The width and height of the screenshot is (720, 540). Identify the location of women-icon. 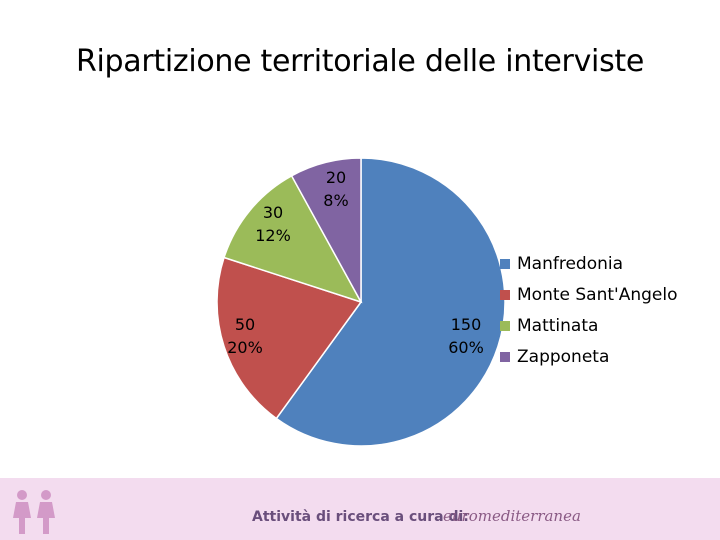
(34, 512).